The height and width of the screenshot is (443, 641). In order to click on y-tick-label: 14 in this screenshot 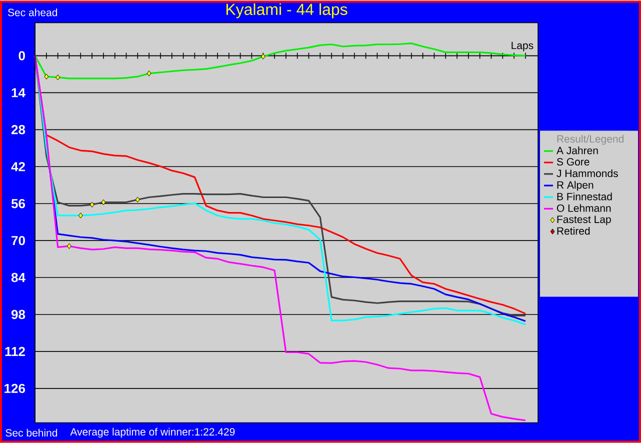, I will do `click(19, 93)`.